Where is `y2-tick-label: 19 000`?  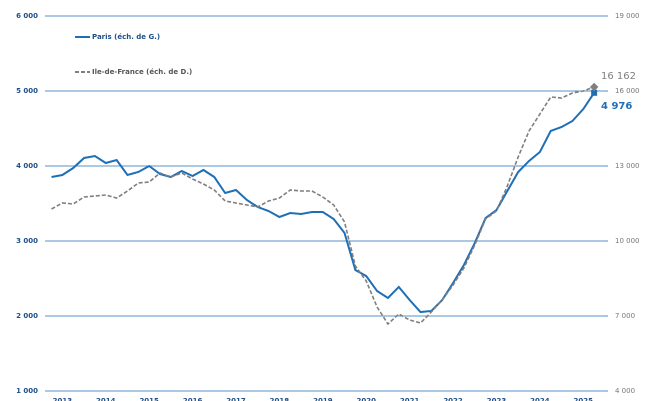
y2-tick-label: 19 000 is located at coordinates (627, 16).